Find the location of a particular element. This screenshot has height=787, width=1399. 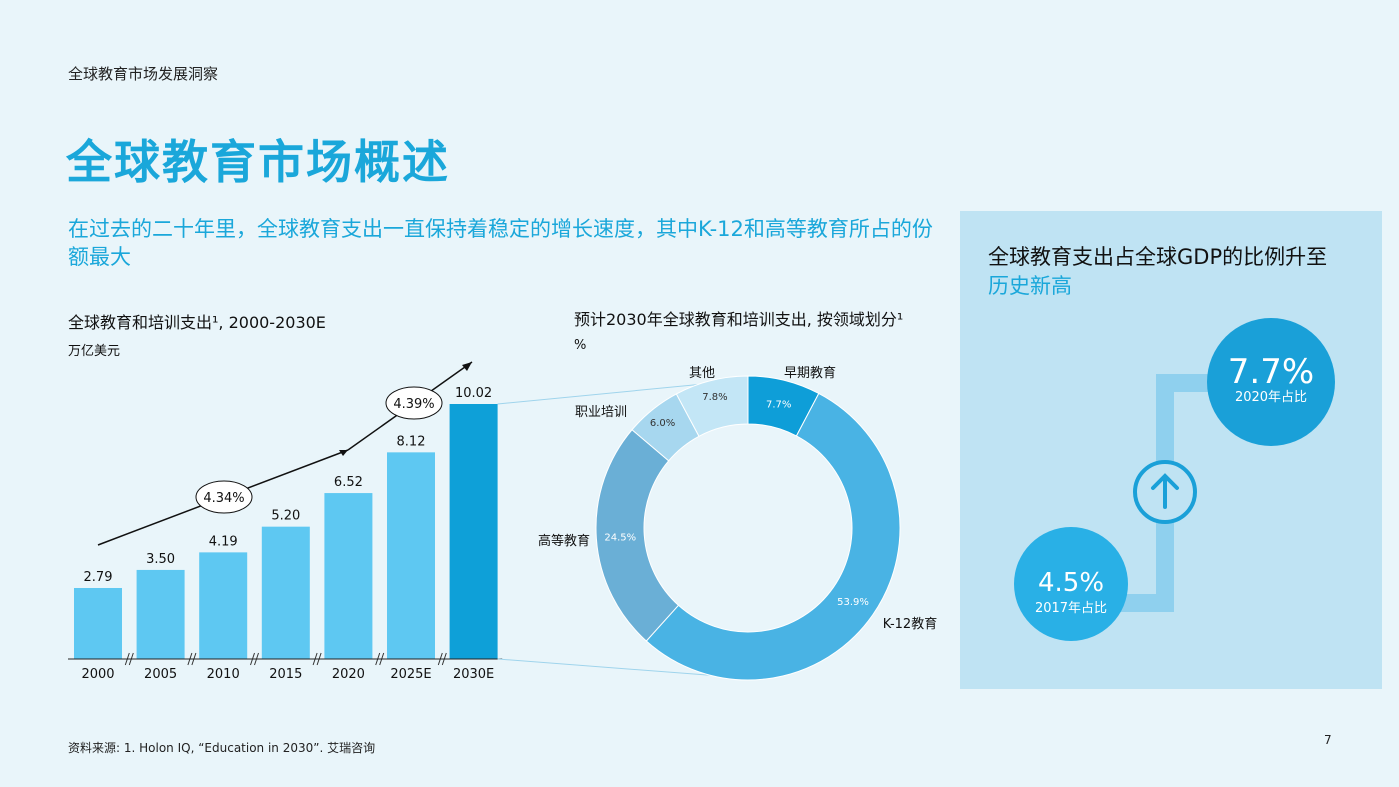

panel-title-highlight: 历史新高 is located at coordinates (1030, 286).